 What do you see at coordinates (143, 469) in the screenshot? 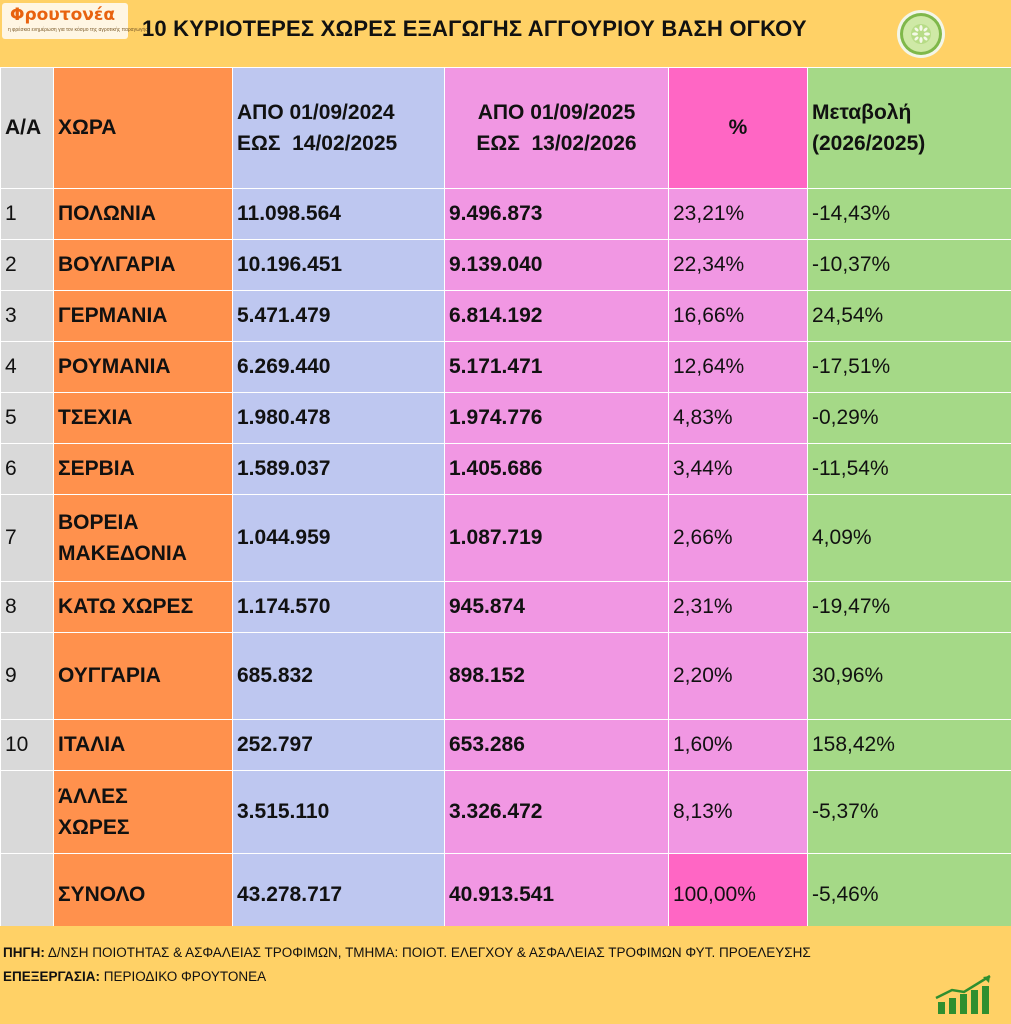
I see `row-country: ΣΕΡΒΙΑ` at bounding box center [143, 469].